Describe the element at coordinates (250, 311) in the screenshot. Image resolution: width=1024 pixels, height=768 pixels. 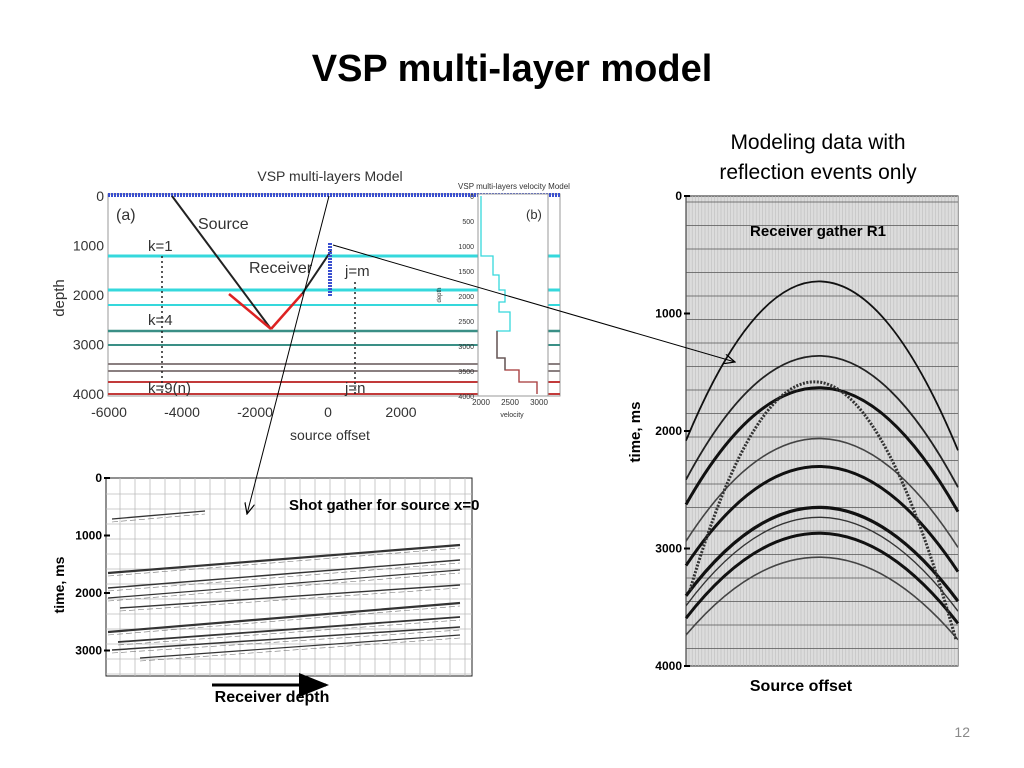
I see `ray-red-left` at that location.